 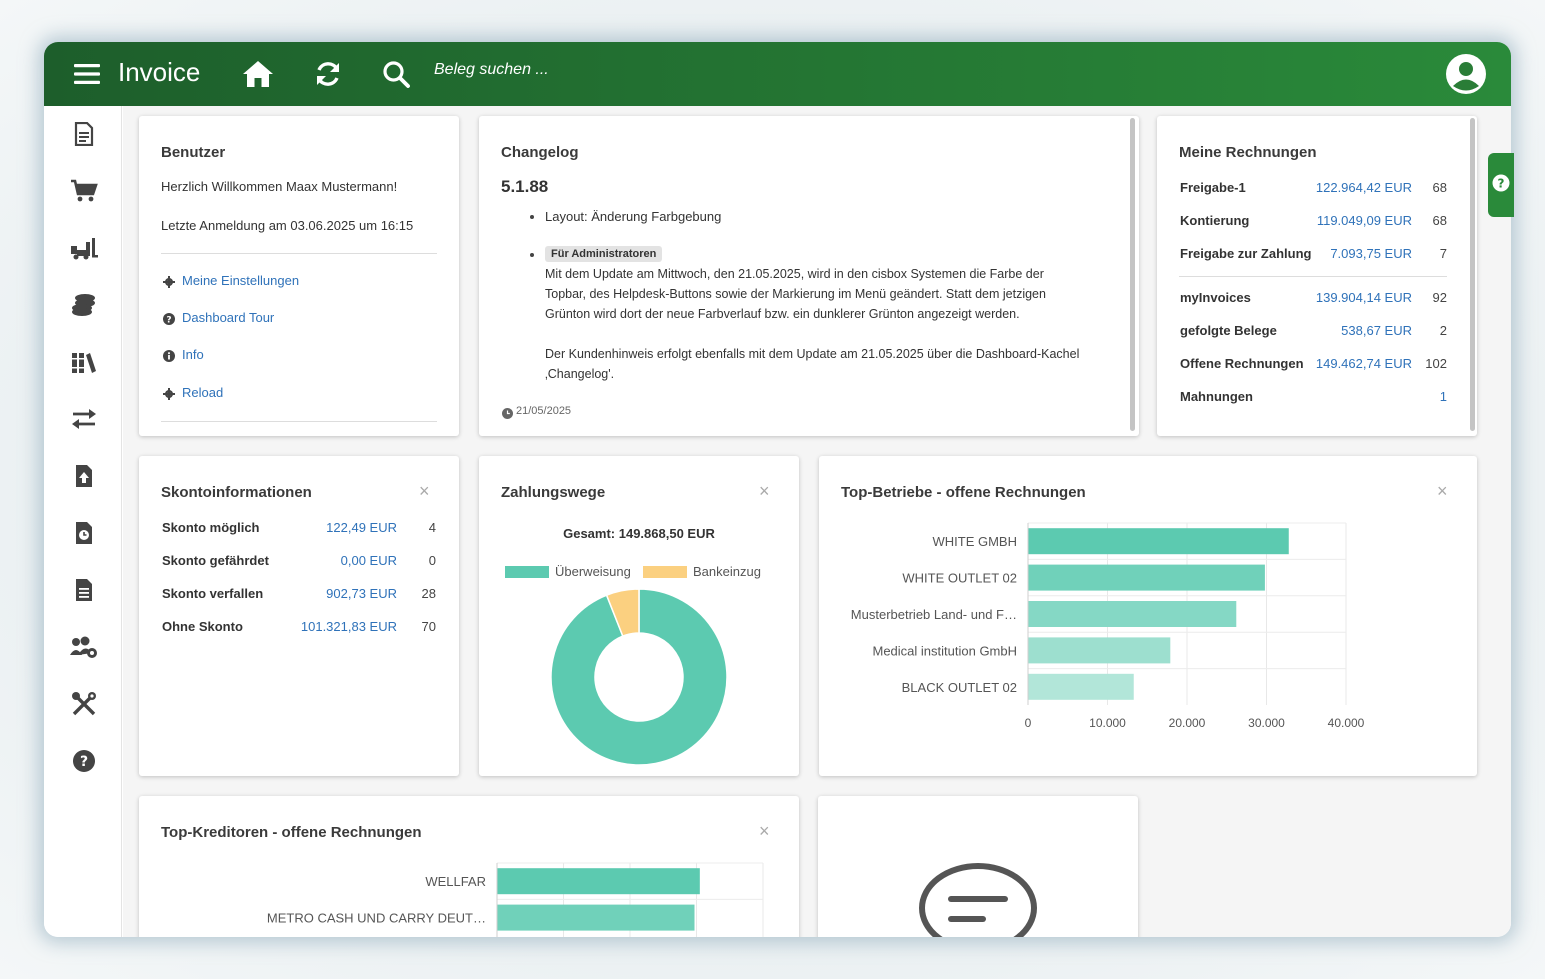 I want to click on donut-slice, so click(x=622, y=613).